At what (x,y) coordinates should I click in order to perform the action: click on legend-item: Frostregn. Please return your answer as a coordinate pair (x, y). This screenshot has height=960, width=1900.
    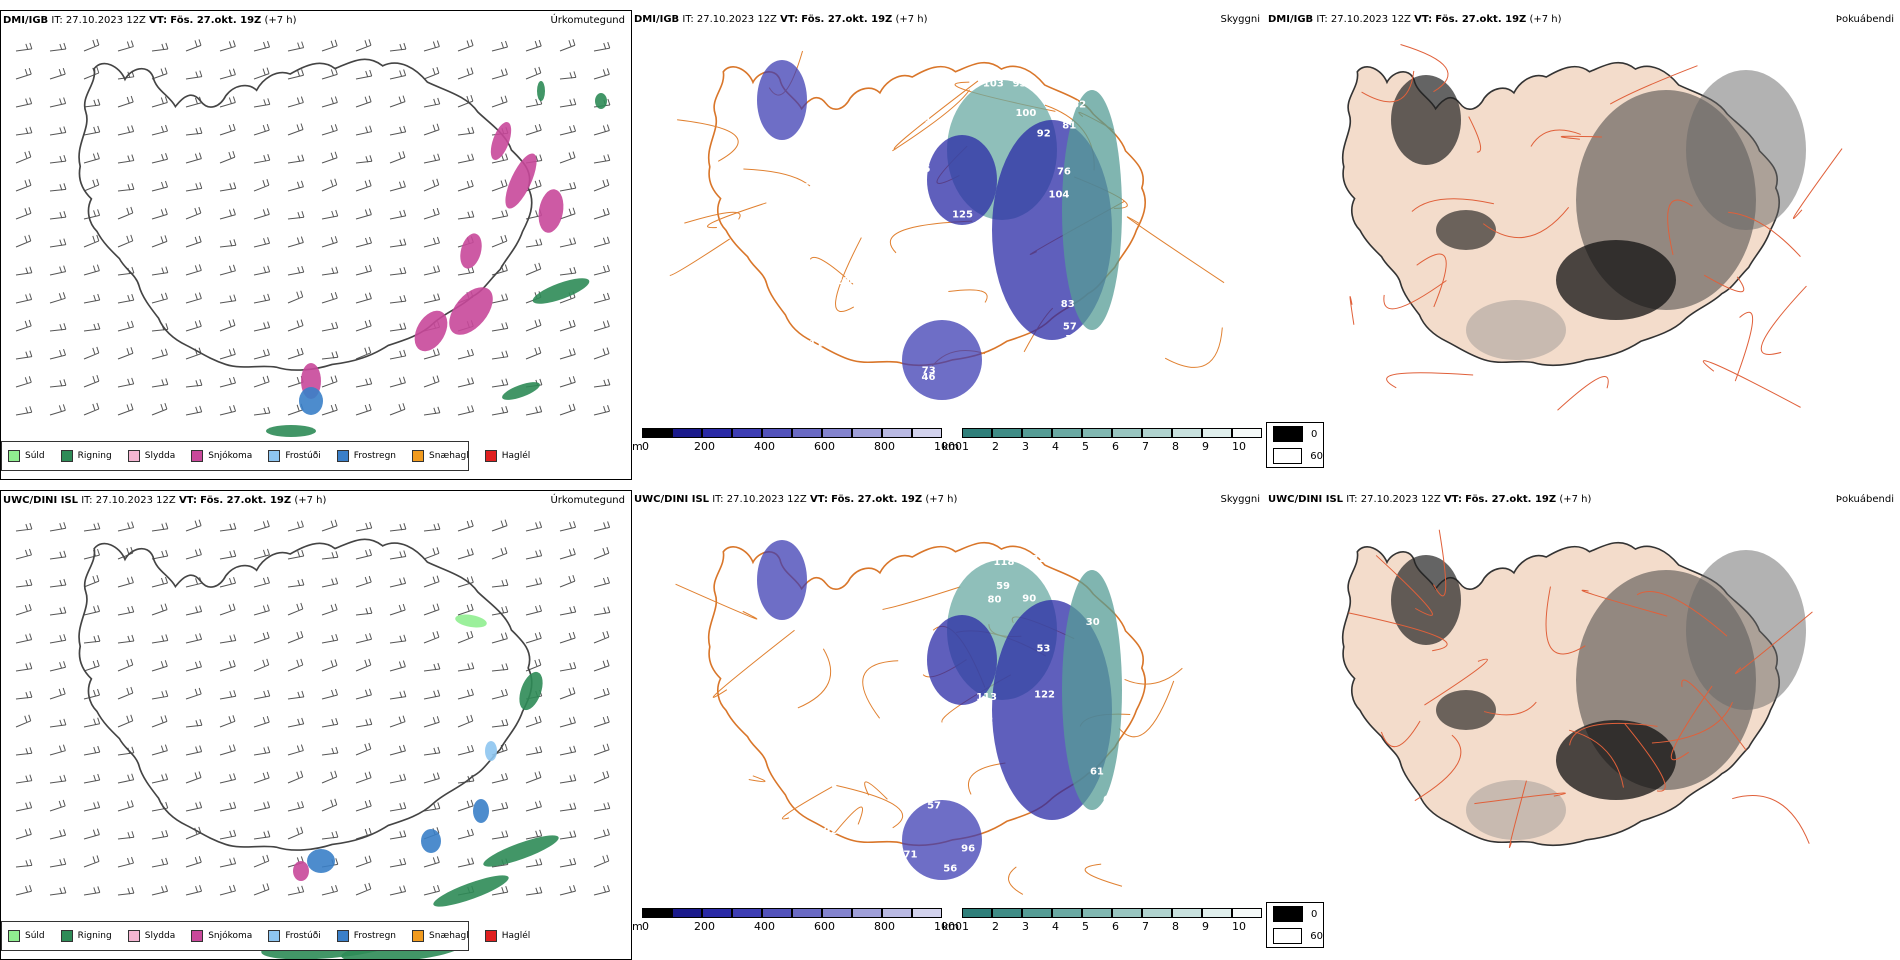
    Looking at the image, I should click on (366, 936).